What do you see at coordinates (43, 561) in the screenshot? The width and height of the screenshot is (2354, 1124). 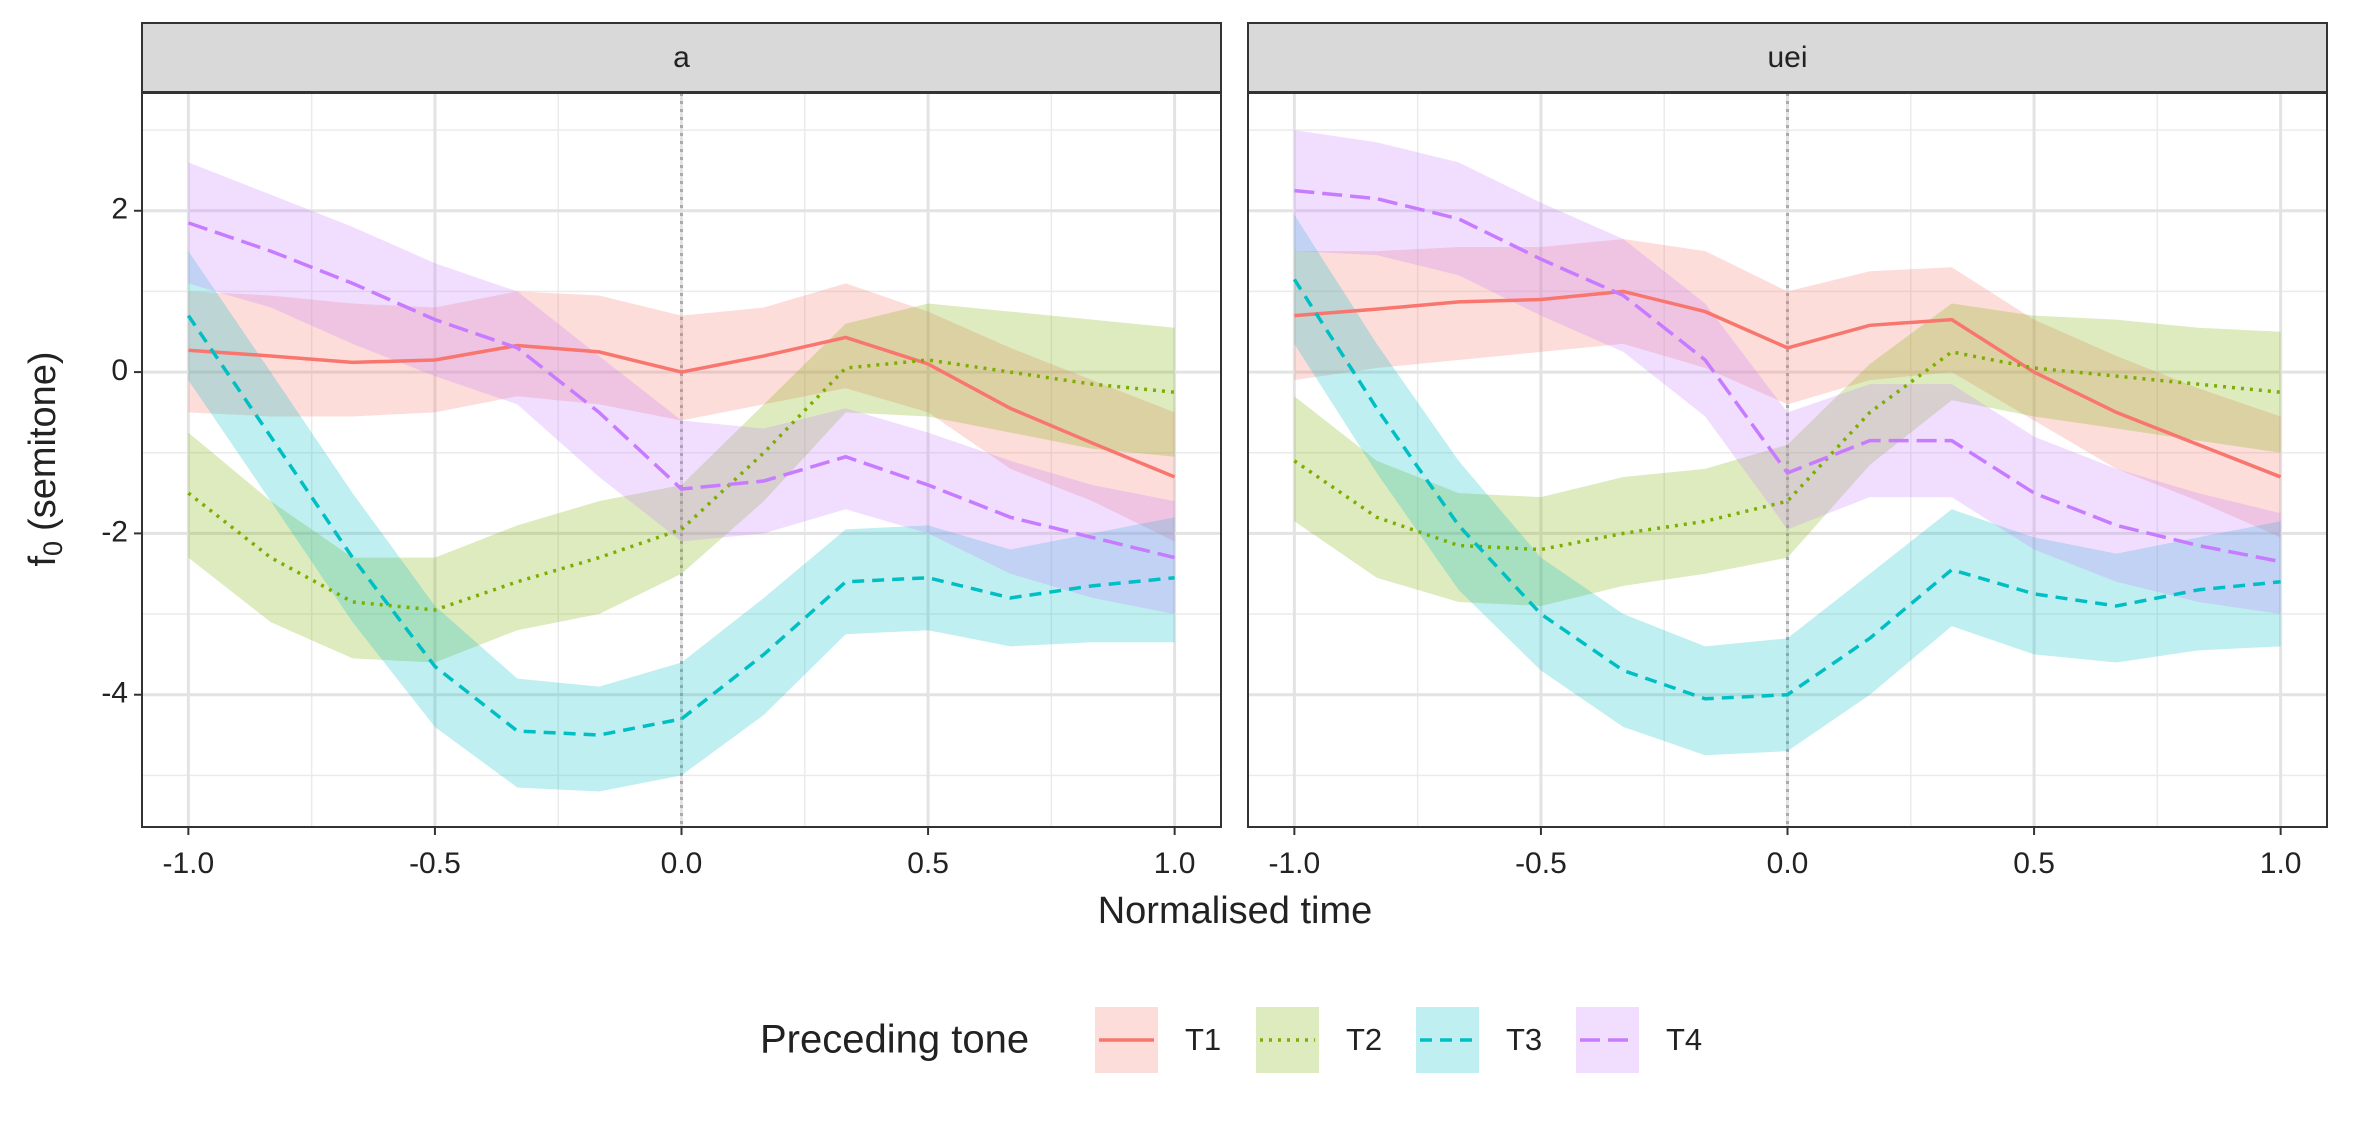 I see `y-axis-title-main: f` at bounding box center [43, 561].